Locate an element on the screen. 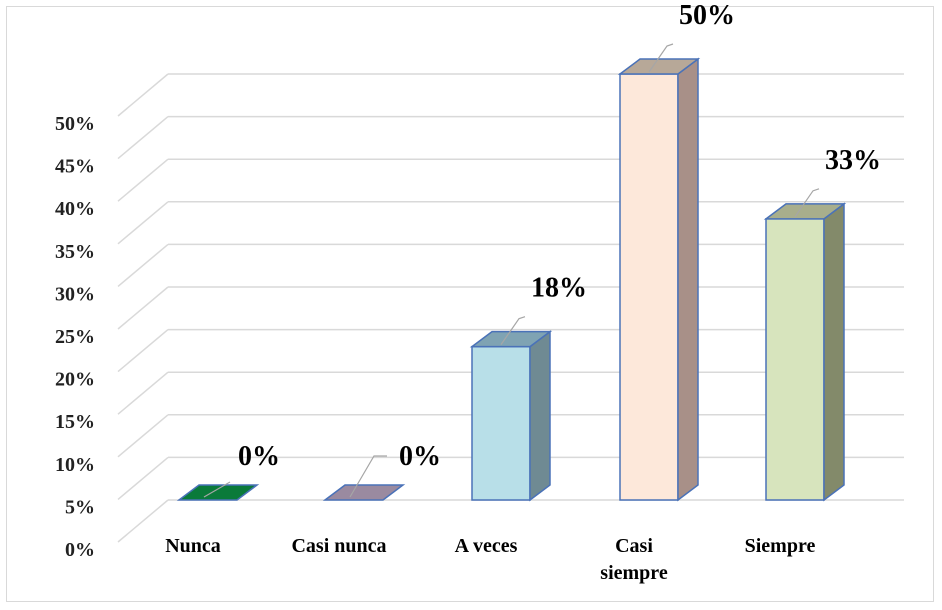 The width and height of the screenshot is (942, 610). y-tick-label: 45% is located at coordinates (75, 167).